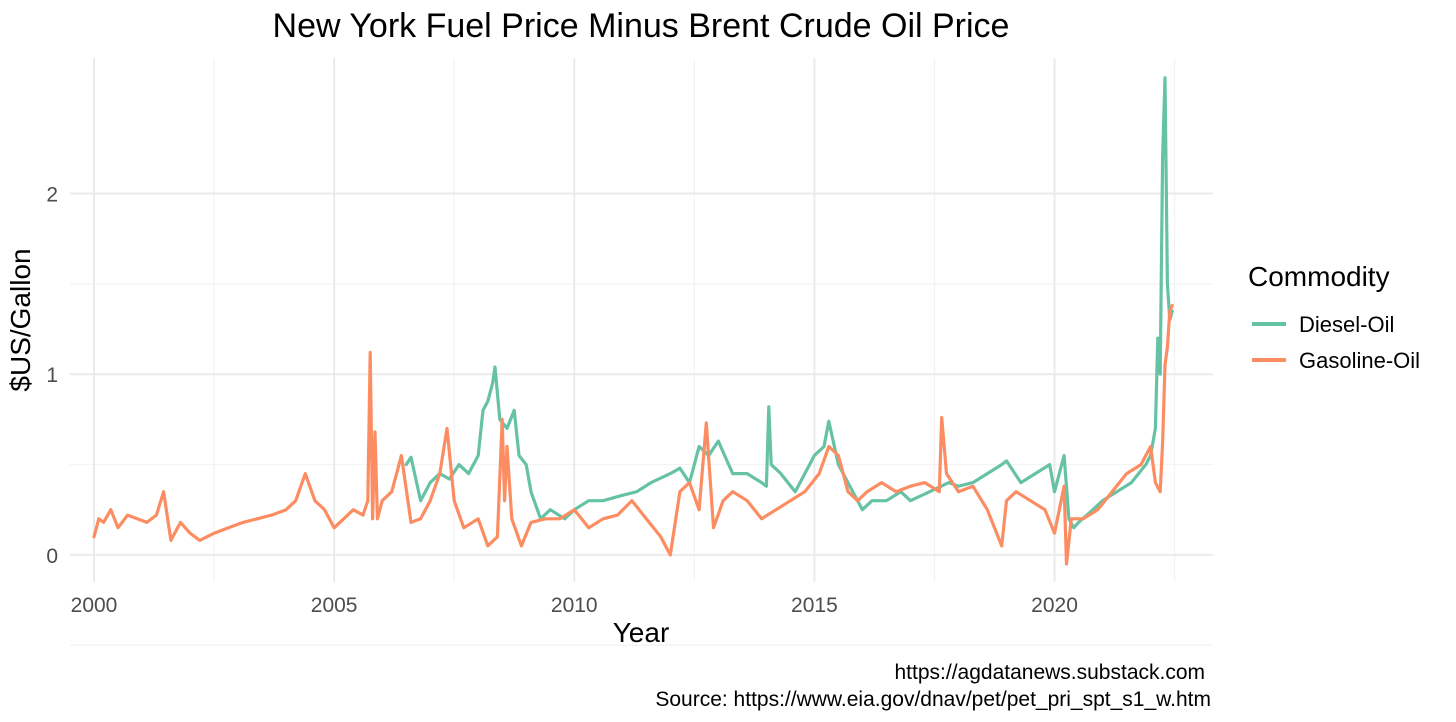 The image size is (1456, 722). What do you see at coordinates (94, 605) in the screenshot?
I see `x-tick-label: 2000` at bounding box center [94, 605].